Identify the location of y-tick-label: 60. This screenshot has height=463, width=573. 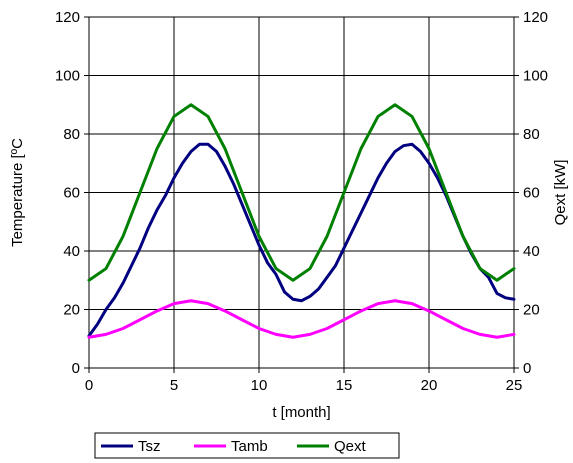
(71, 193).